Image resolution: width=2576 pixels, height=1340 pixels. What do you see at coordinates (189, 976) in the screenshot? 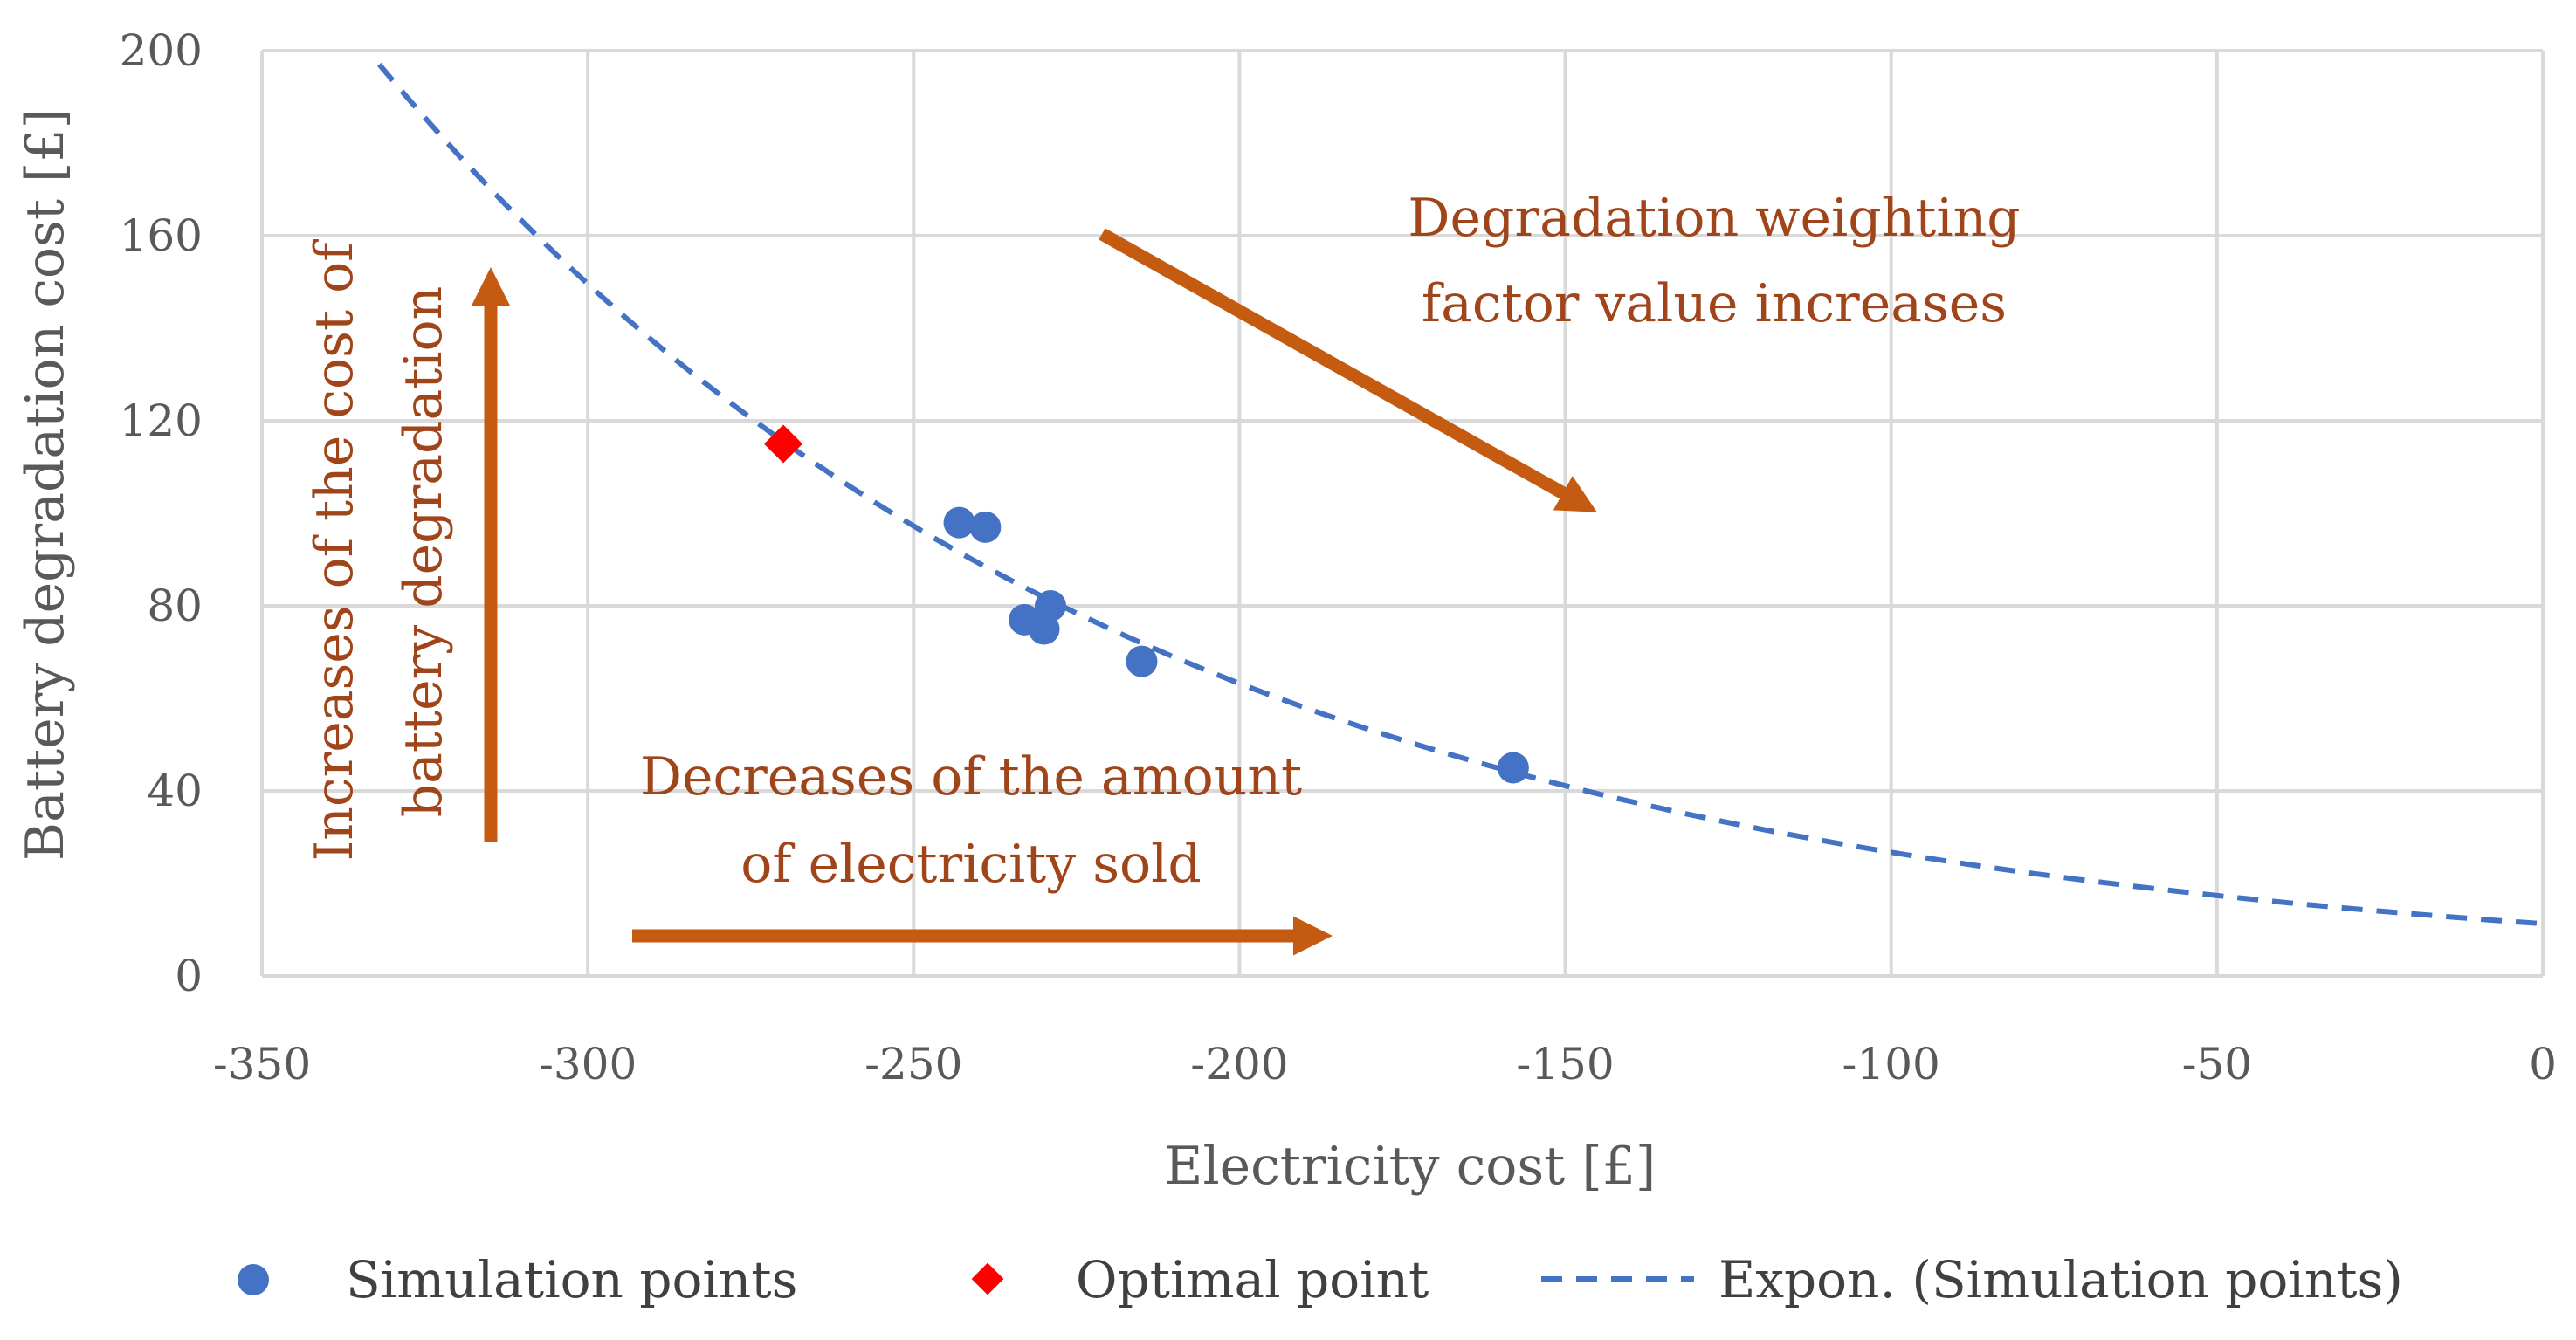
I see `y-tick-label: 0` at bounding box center [189, 976].